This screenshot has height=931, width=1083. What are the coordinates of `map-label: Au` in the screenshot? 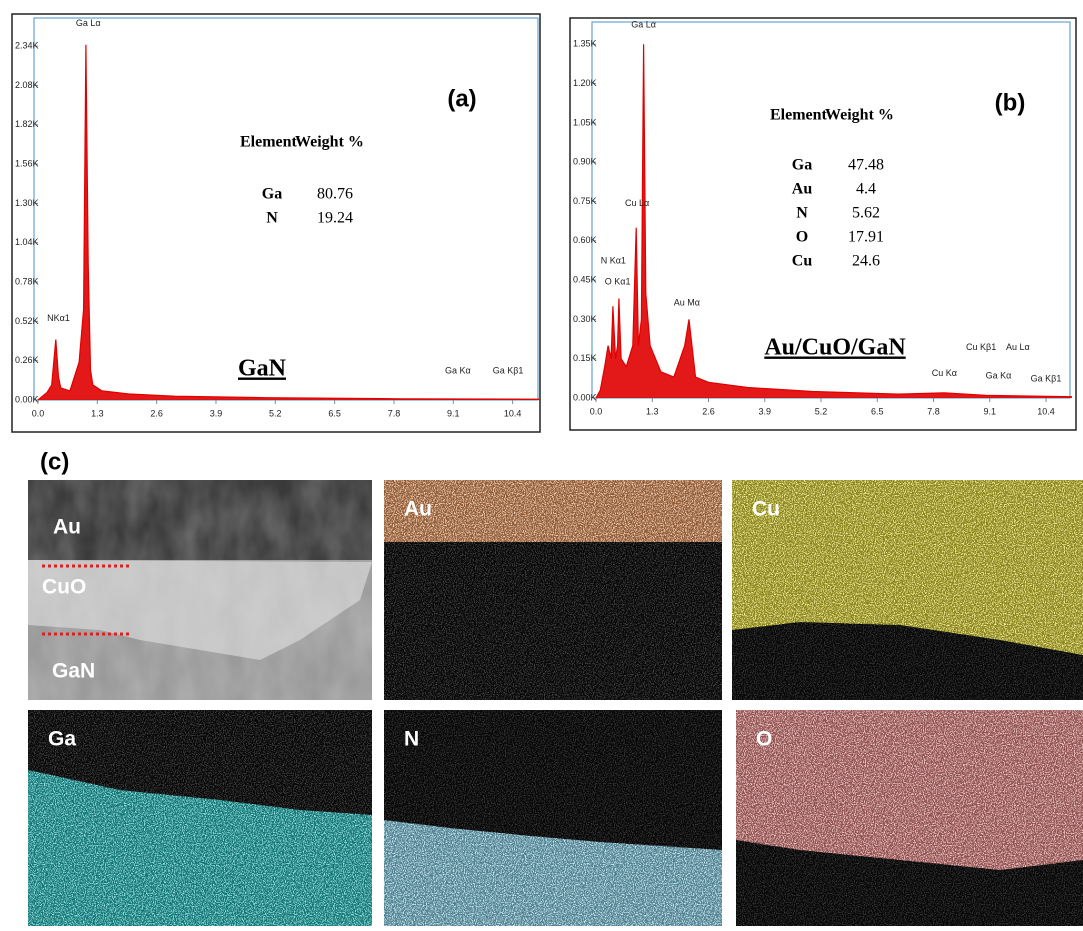 It's located at (418, 509).